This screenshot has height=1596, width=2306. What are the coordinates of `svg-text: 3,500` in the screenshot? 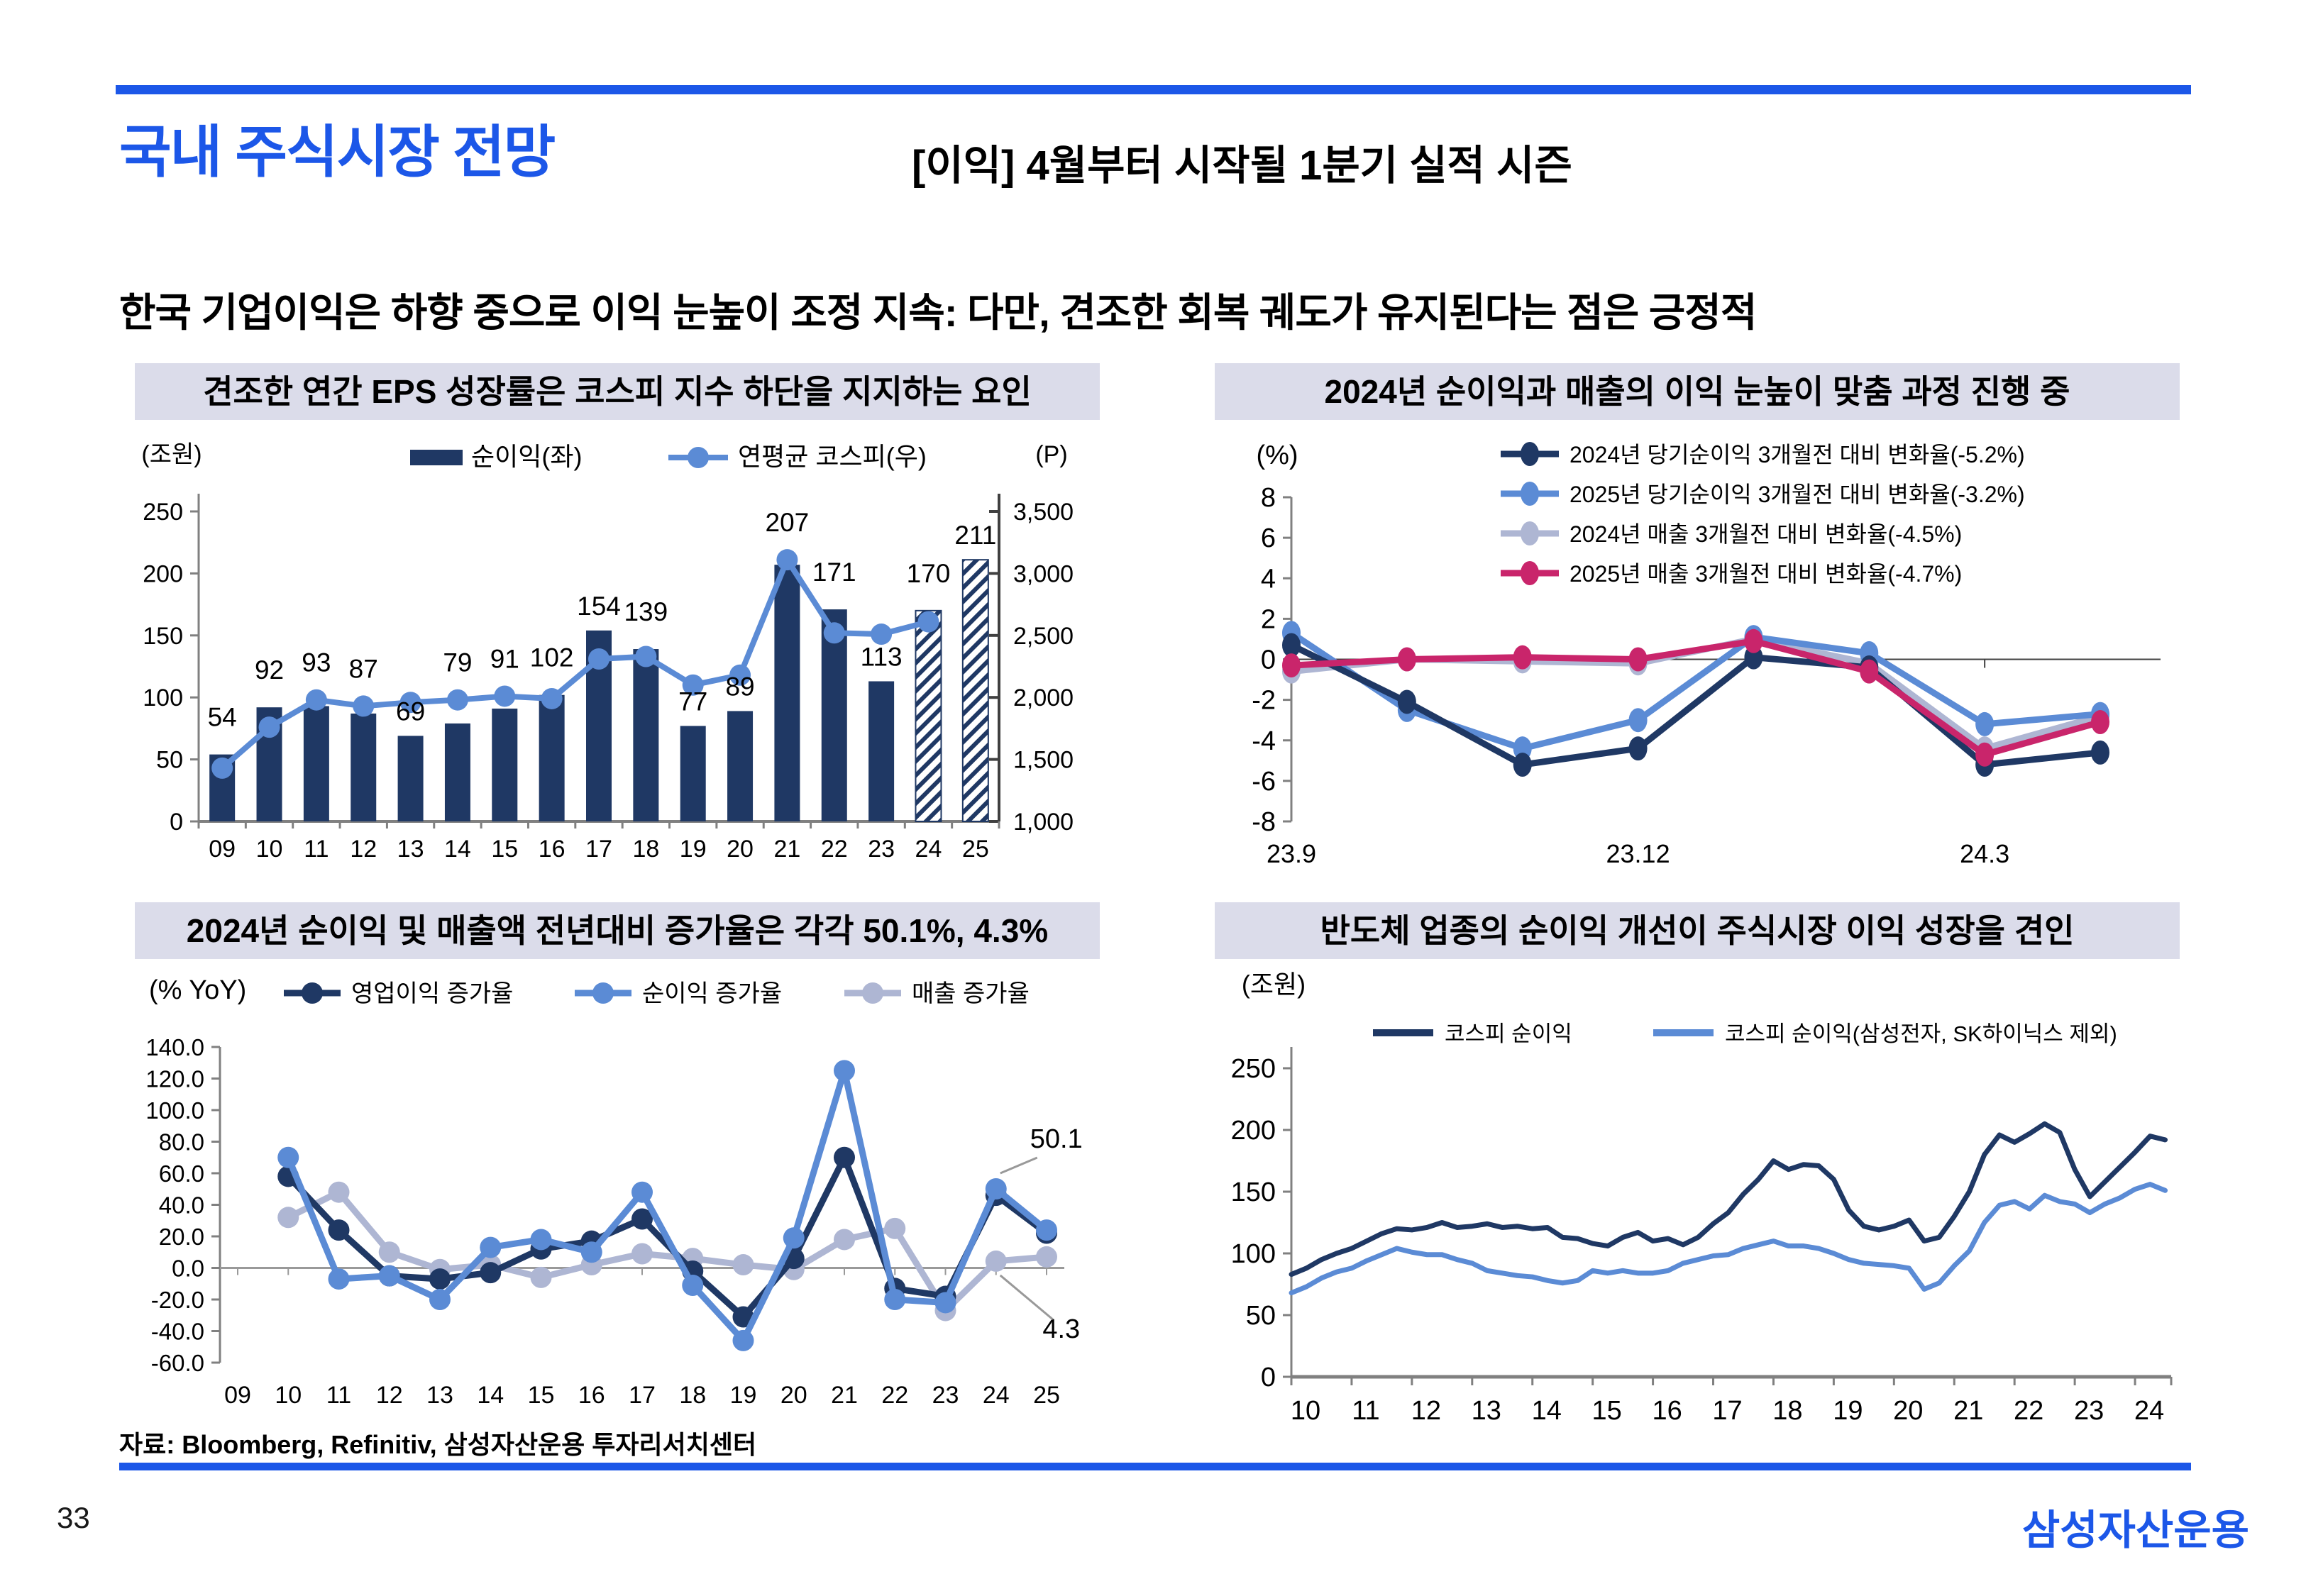 It's located at (1043, 512).